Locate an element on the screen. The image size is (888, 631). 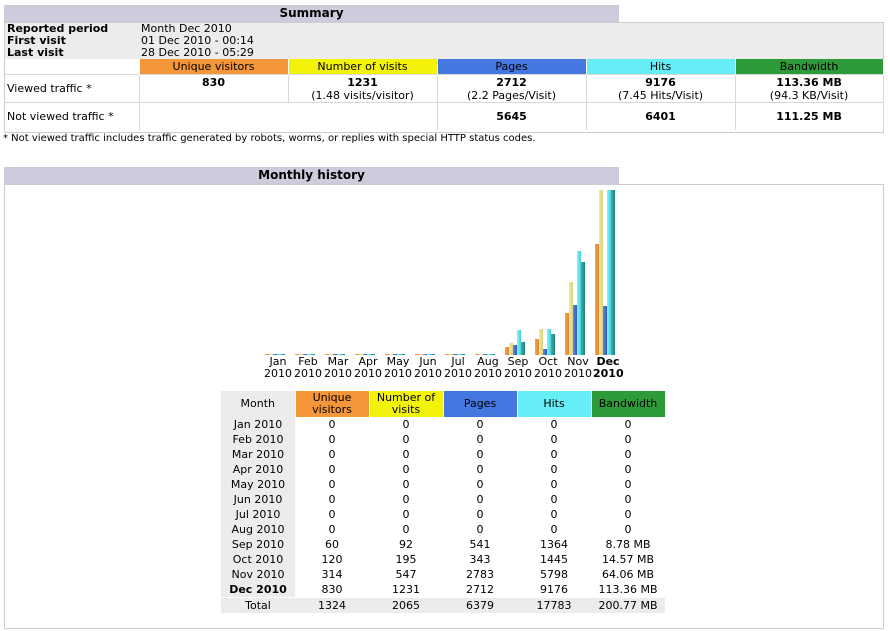
history-cell-month: Dec 2010 is located at coordinates (258, 590).